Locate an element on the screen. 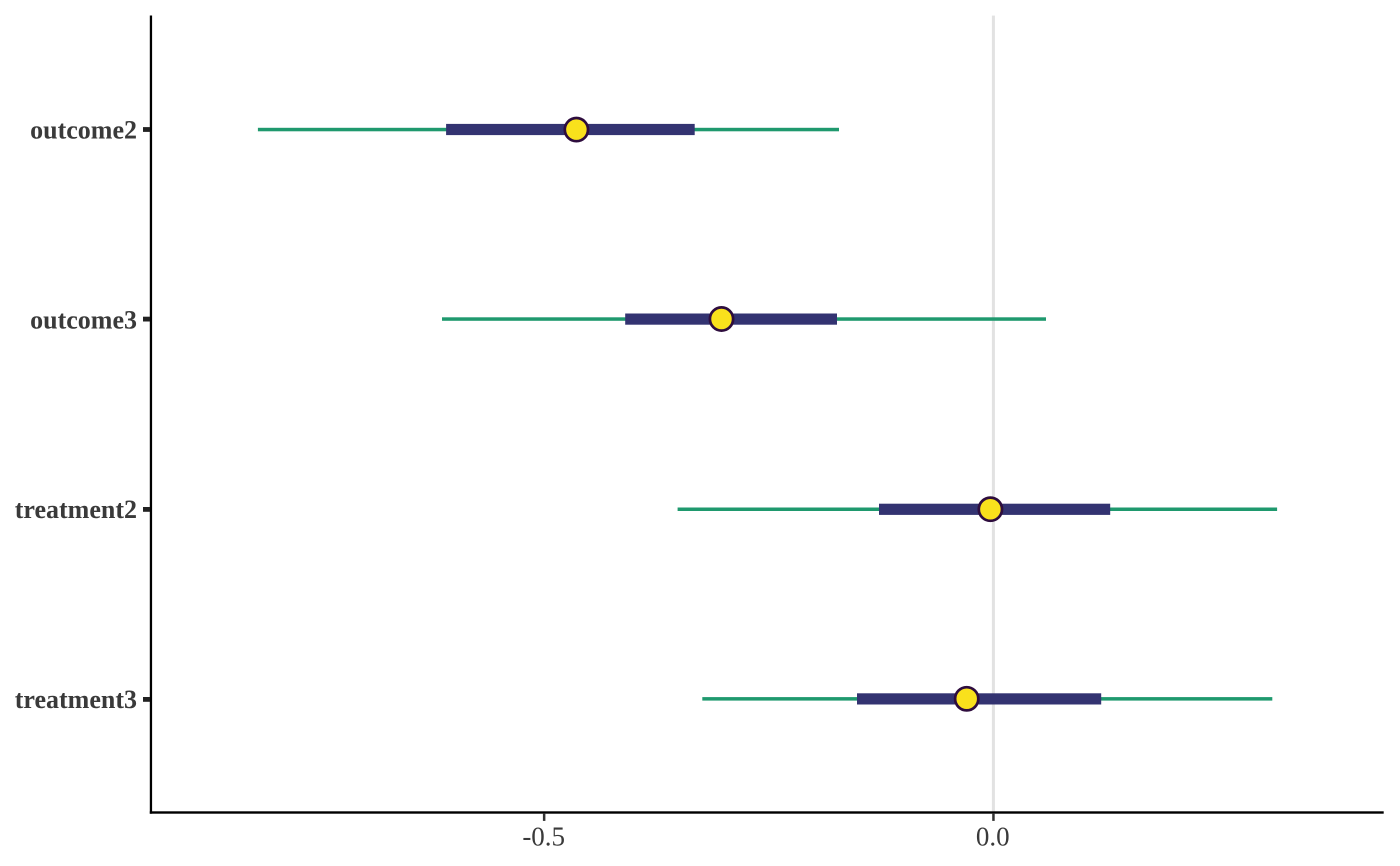 The width and height of the screenshot is (1400, 866). svg-text: treatment2 is located at coordinates (76, 509).